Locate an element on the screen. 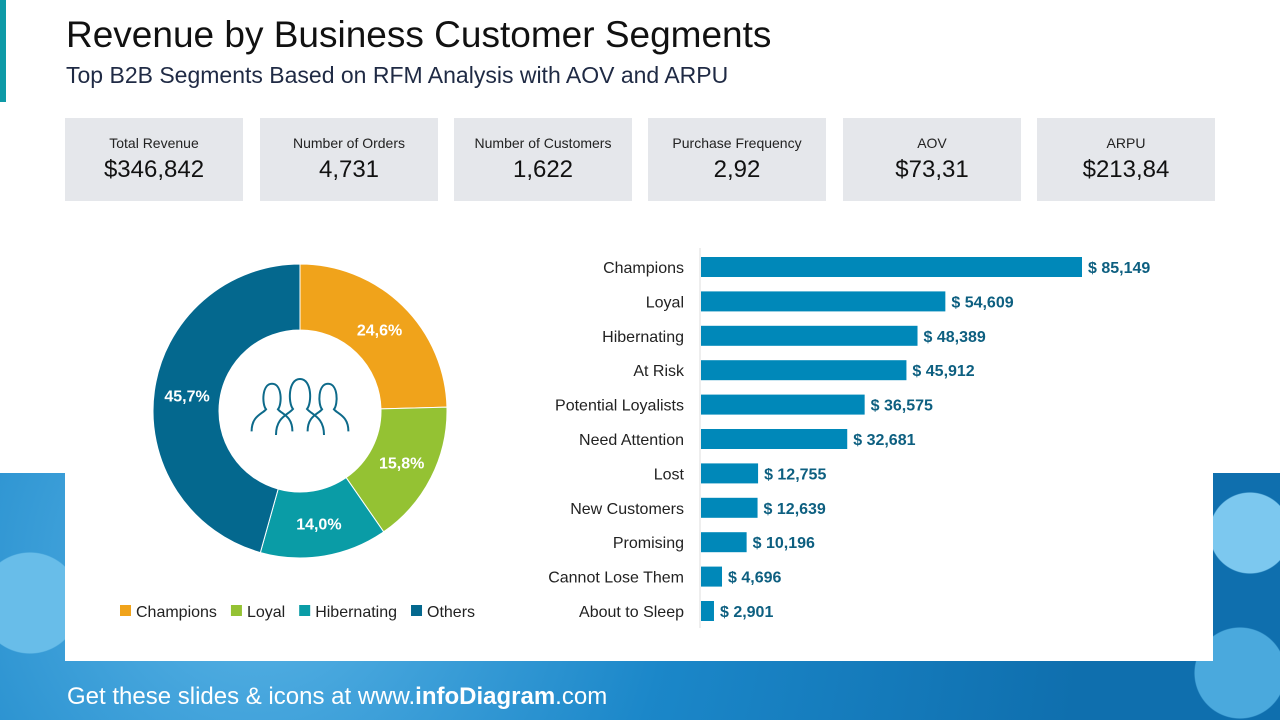 Image resolution: width=1280 pixels, height=720 pixels. kpi-label: ARPU is located at coordinates (1126, 143).